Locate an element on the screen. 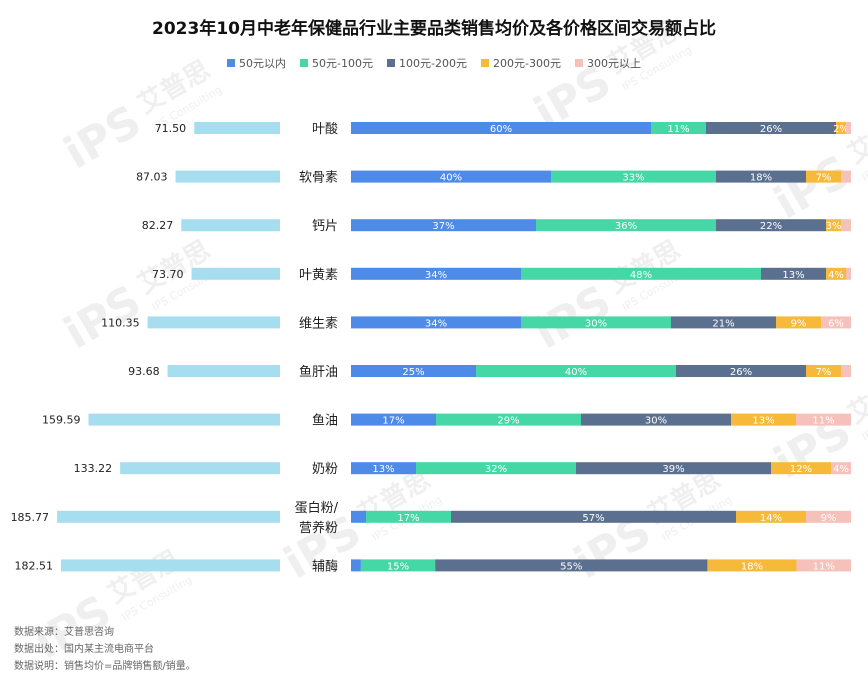 This screenshot has height=680, width=868. share-label: 36% is located at coordinates (626, 226).